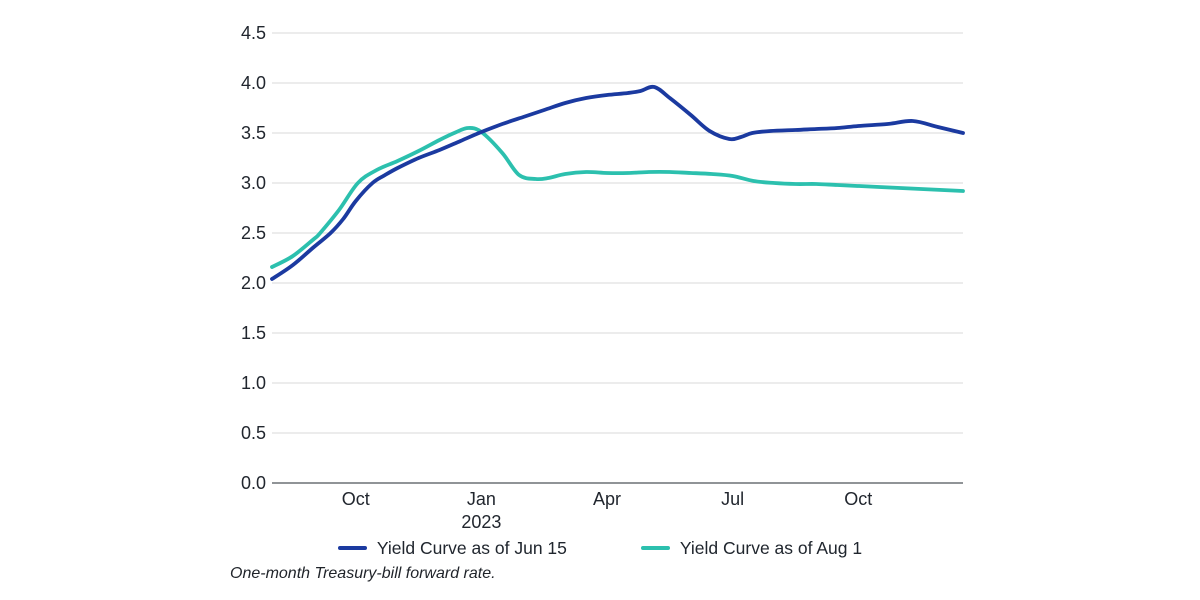 The height and width of the screenshot is (600, 1200). What do you see at coordinates (253, 183) in the screenshot?
I see `y-tick-label: 3.0` at bounding box center [253, 183].